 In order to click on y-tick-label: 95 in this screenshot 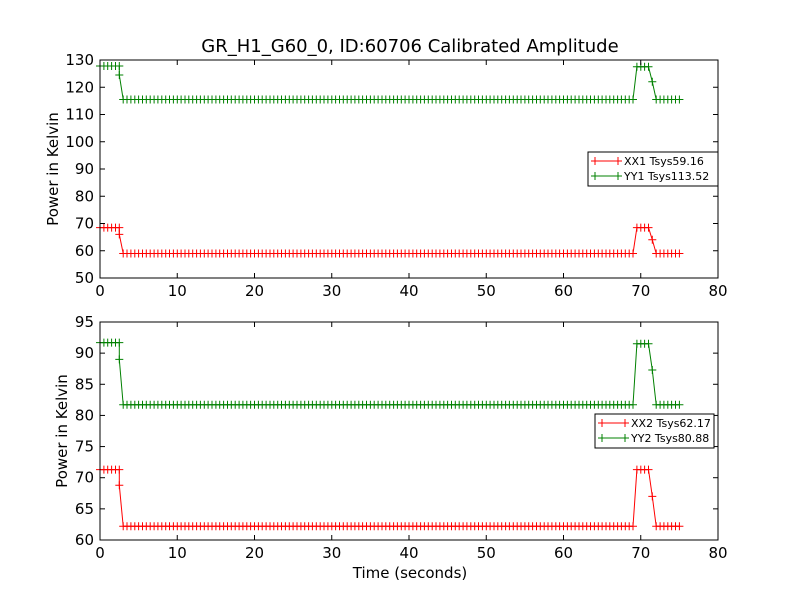, I will do `click(84, 322)`.